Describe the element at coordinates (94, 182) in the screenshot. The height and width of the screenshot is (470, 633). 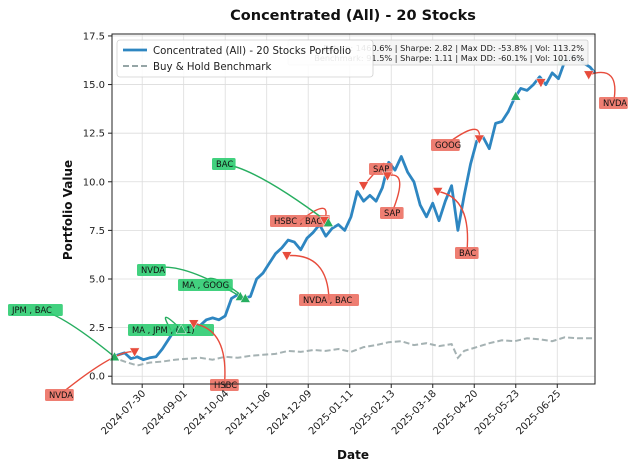
I see `y-tick-label: 10.0` at that location.